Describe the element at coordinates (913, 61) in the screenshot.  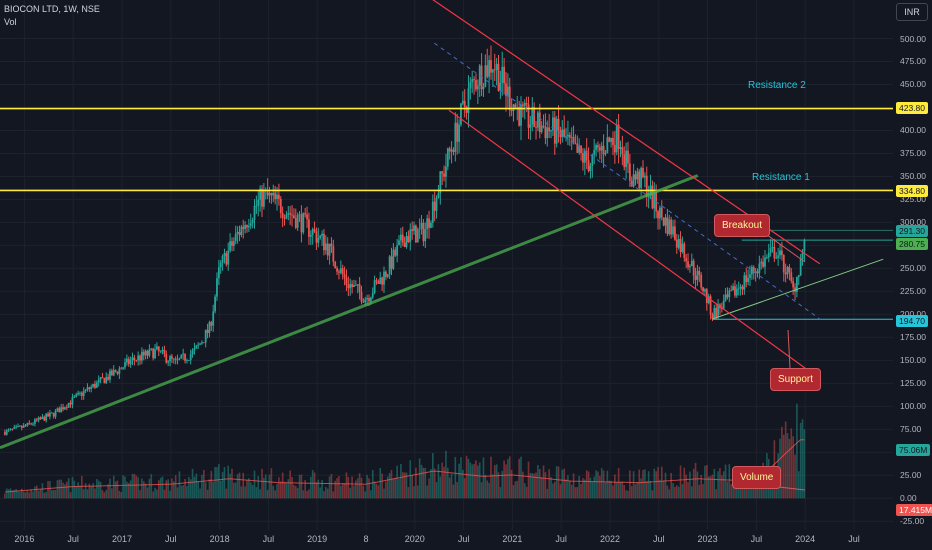
I see `y-tick-label: 475.00` at that location.